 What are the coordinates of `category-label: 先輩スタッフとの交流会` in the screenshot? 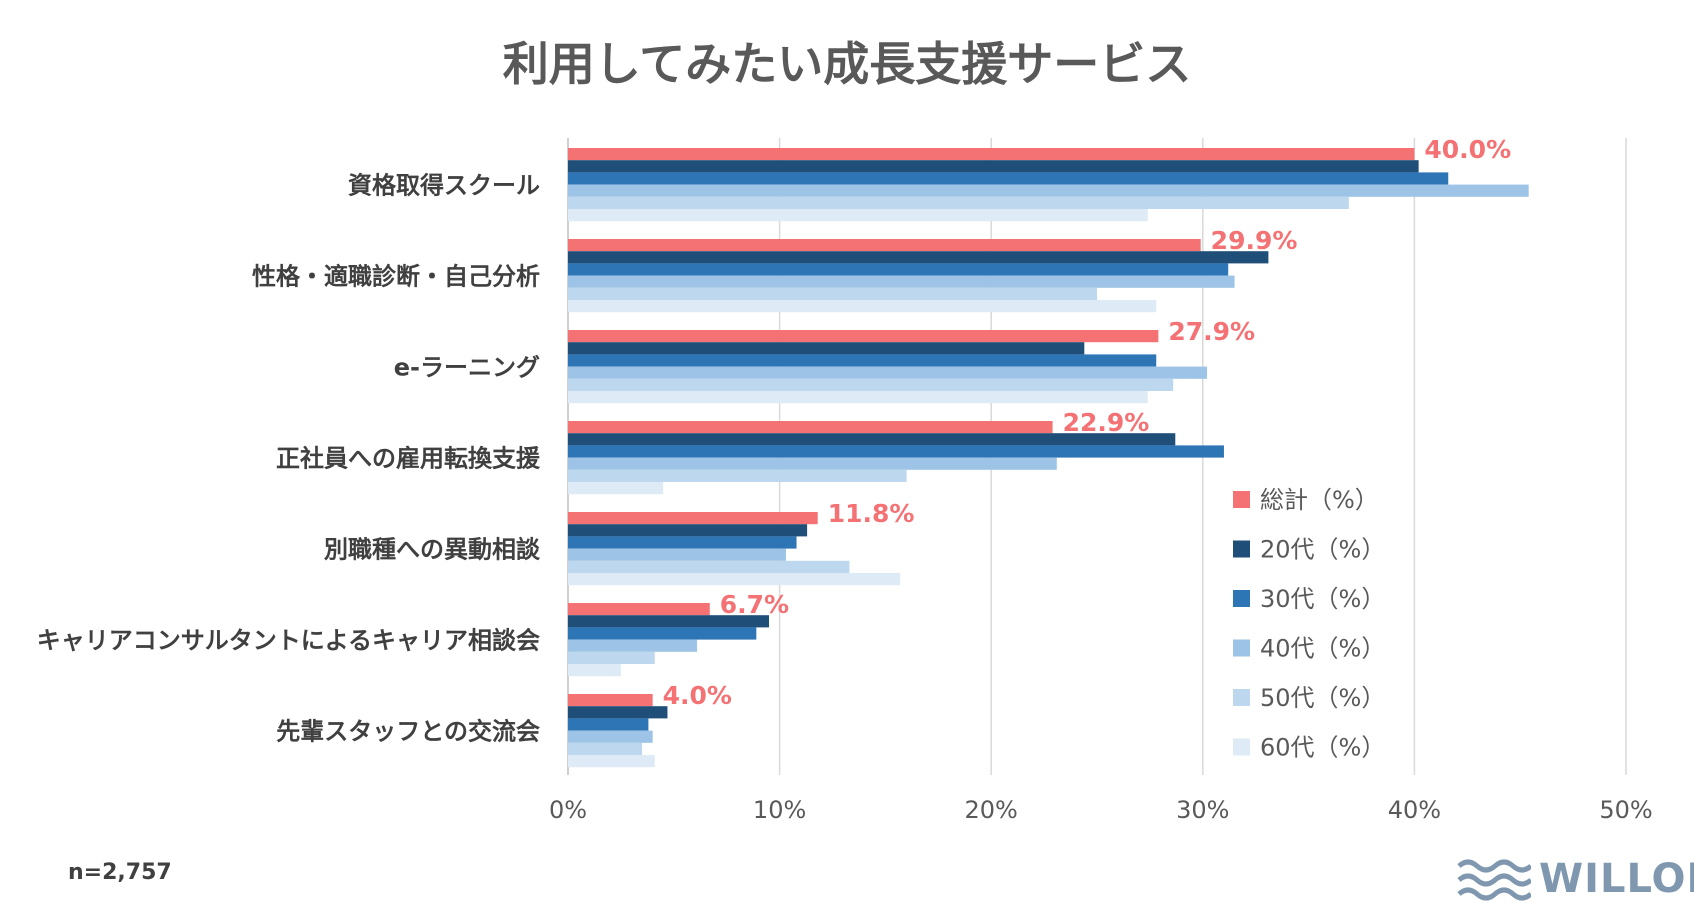 It's located at (408, 732).